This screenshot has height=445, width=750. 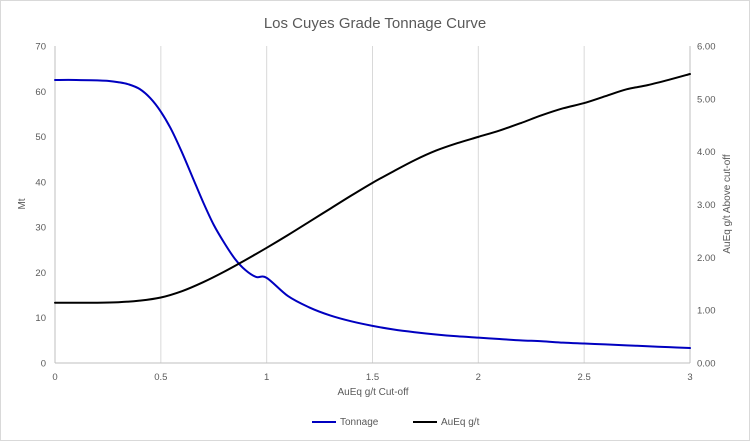 What do you see at coordinates (40, 137) in the screenshot?
I see `y-tick-label: 50` at bounding box center [40, 137].